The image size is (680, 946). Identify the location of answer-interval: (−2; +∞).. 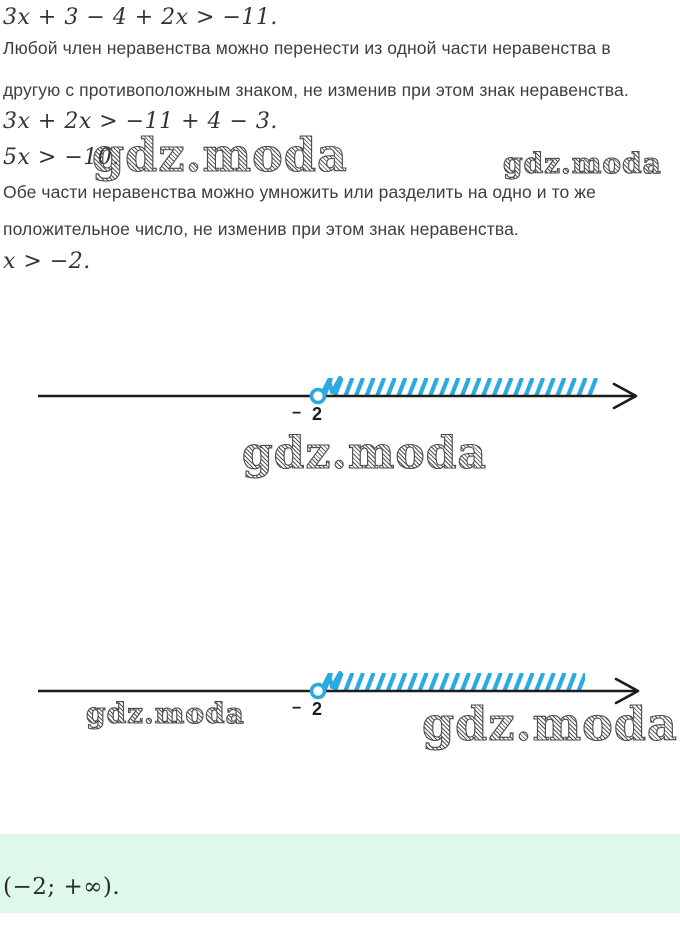
(62, 887).